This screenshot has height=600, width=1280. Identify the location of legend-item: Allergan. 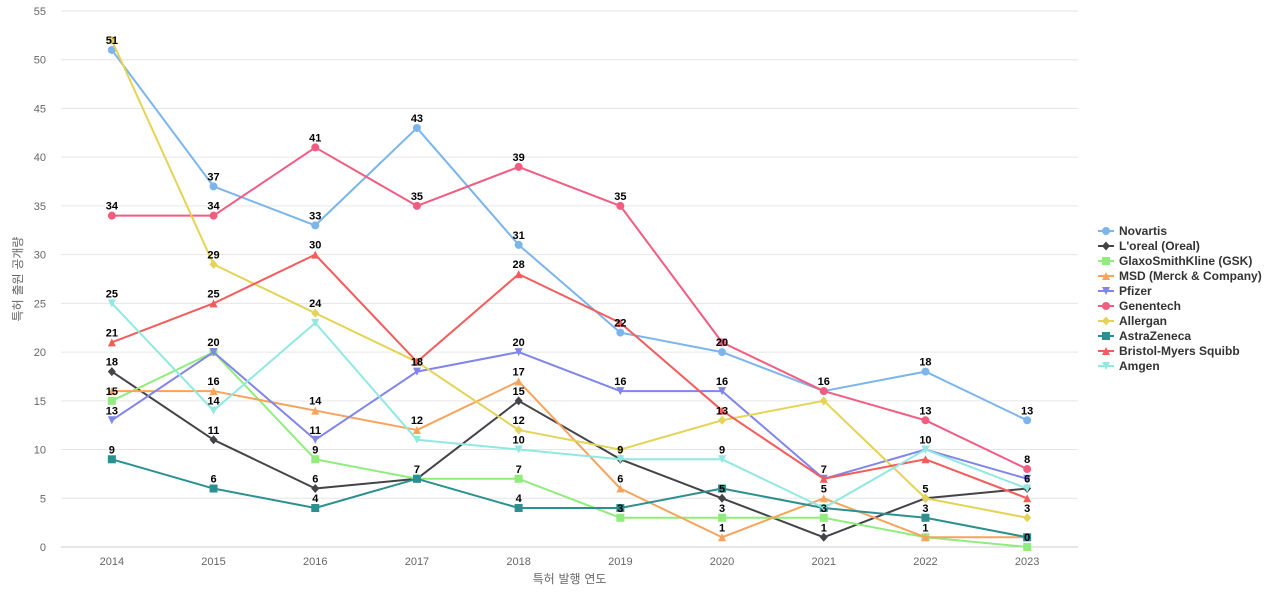
(1132, 321).